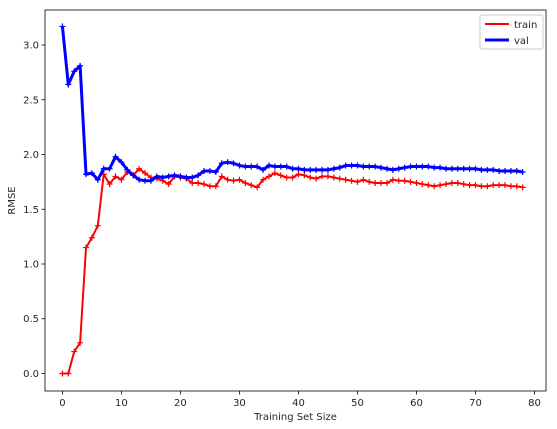 This screenshot has width=557, height=429. I want to click on x-tick-label: 80, so click(534, 403).